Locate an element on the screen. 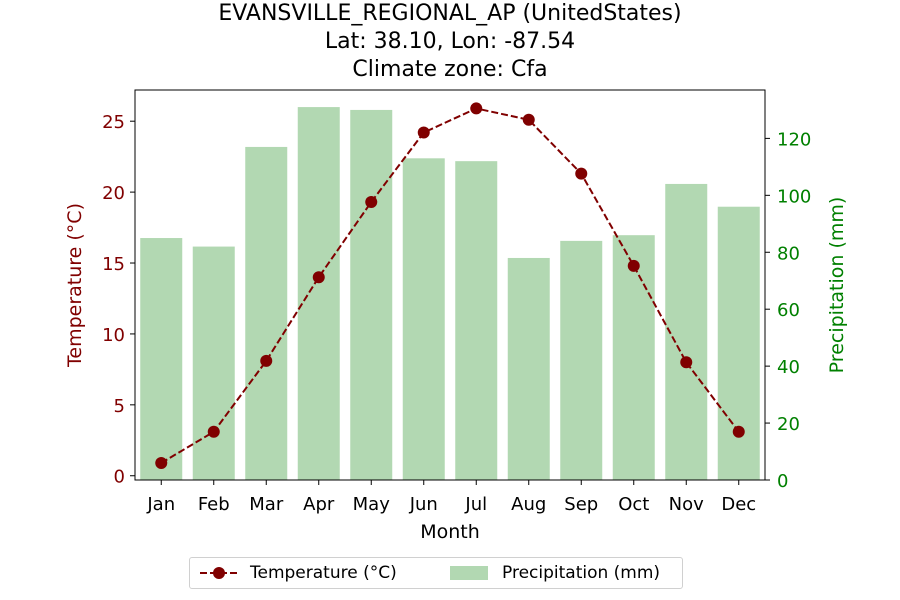 The height and width of the screenshot is (600, 900). x-axis-ticks: Jan Feb Mar Apr May Jun Jul Aug Sep Oct Nov Dec is located at coordinates (451, 497).